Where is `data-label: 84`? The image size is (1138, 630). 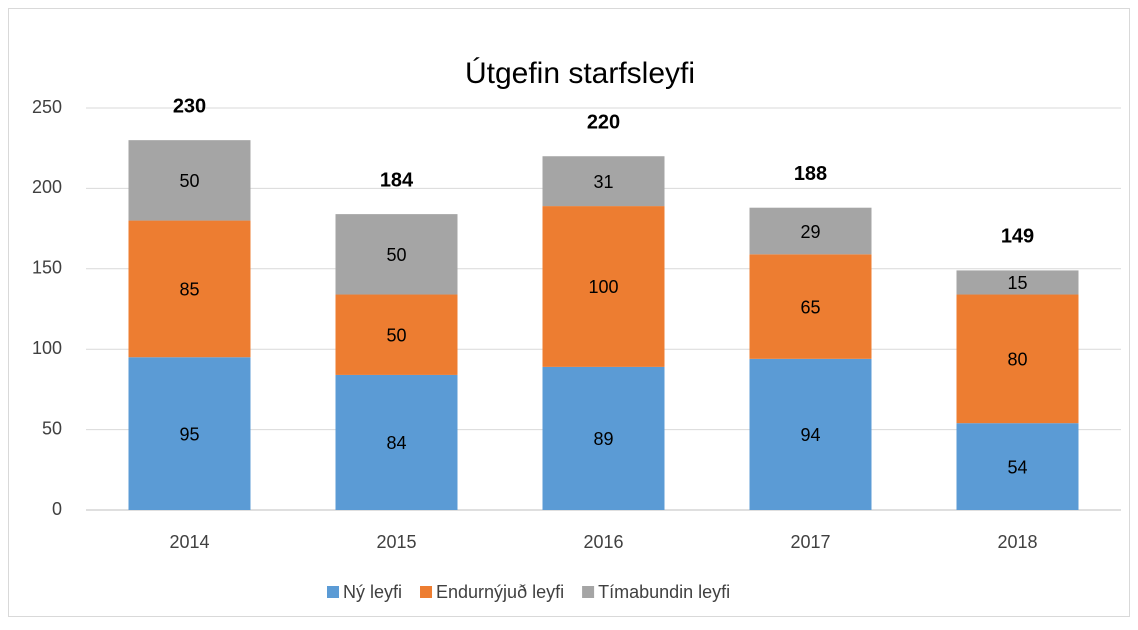
data-label: 84 is located at coordinates (396, 443).